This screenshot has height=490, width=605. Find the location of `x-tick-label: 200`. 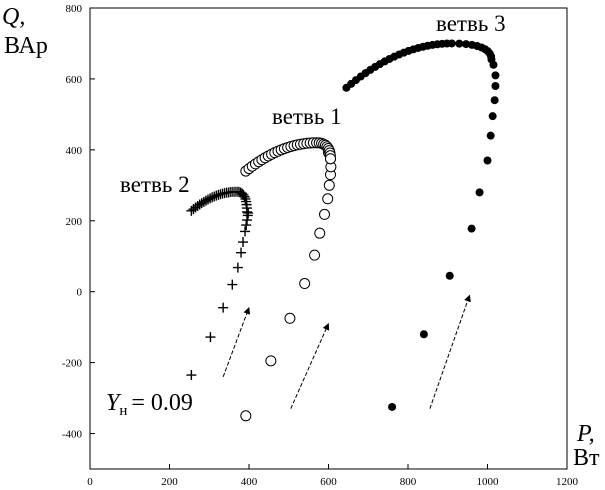

x-tick-label: 200 is located at coordinates (169, 482).